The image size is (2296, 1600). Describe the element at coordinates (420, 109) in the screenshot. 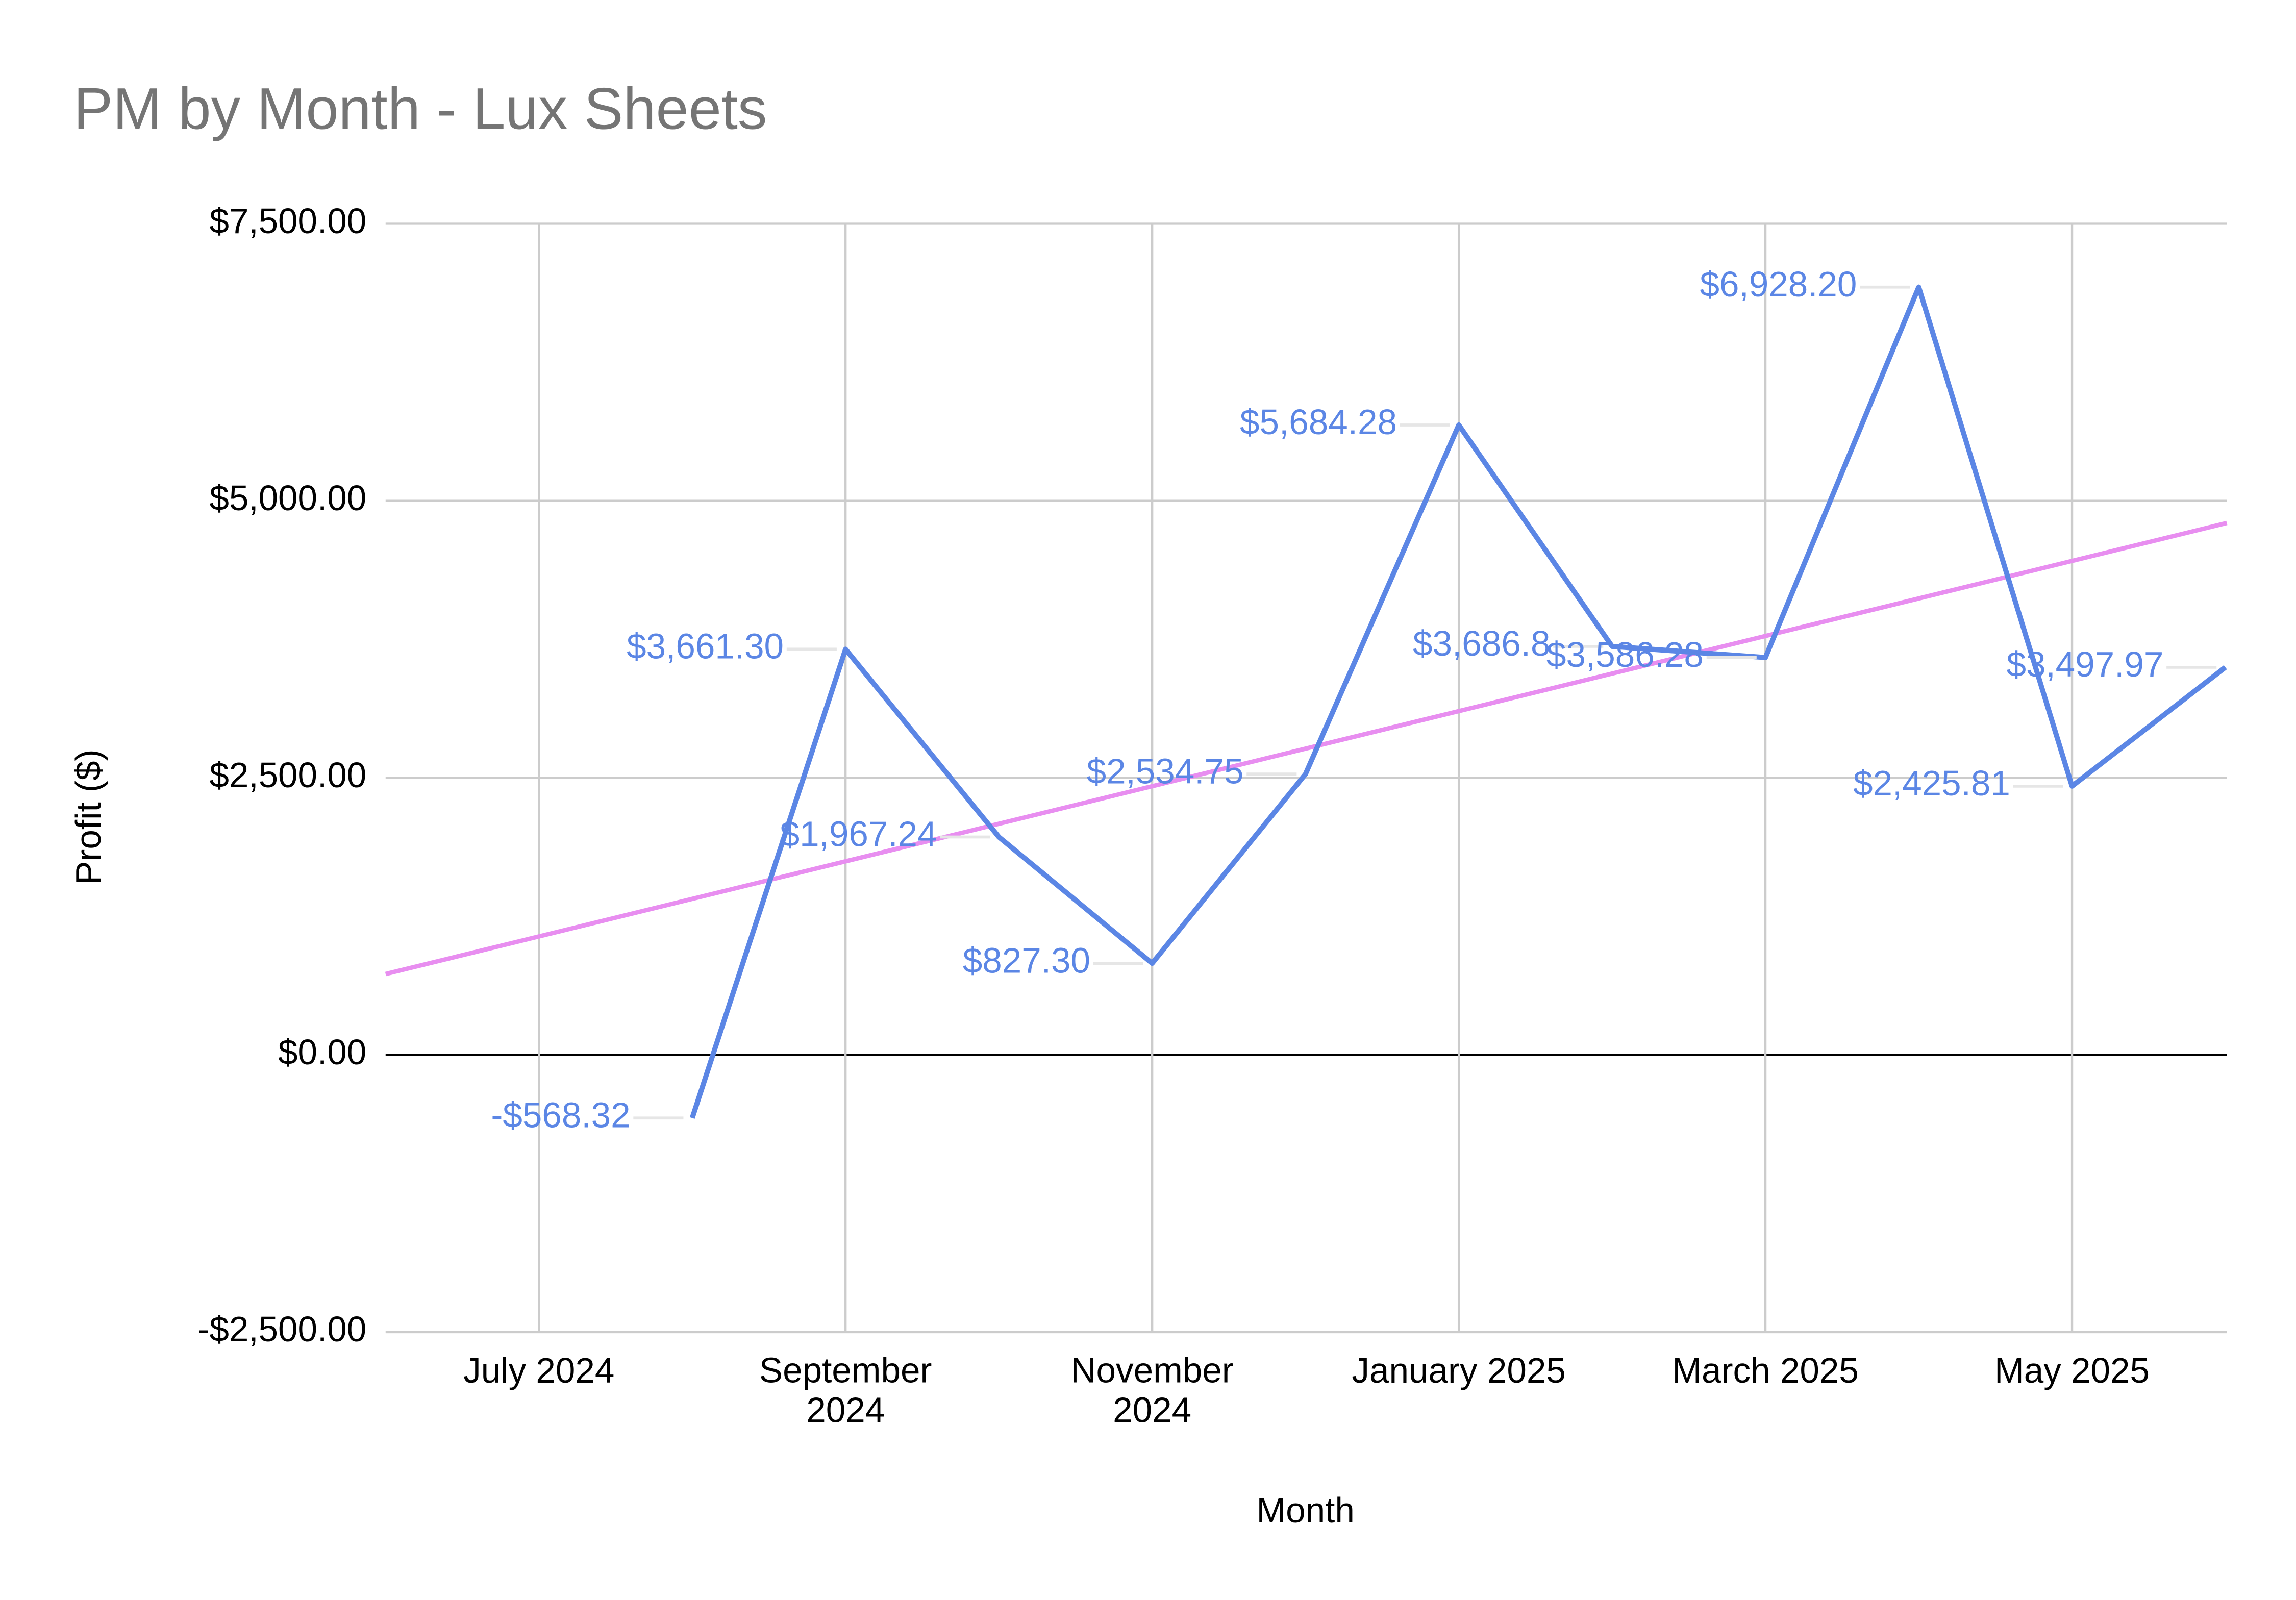

I see `chart-title: PM by Month - Lux Sheets` at that location.